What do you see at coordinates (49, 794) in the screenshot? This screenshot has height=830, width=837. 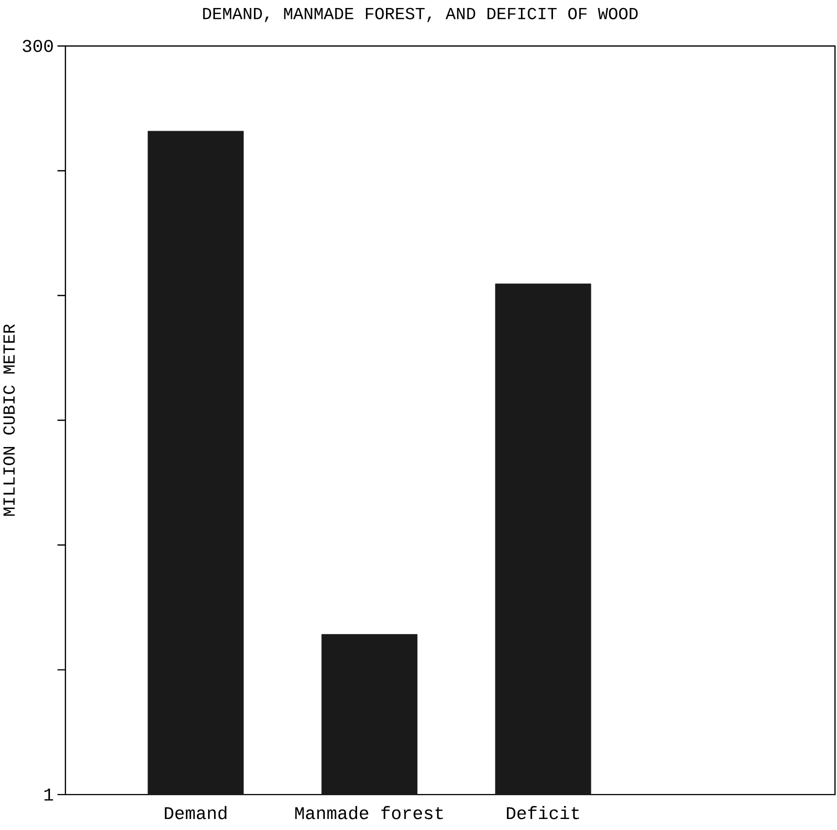 I see `y-tick-label: 1` at bounding box center [49, 794].